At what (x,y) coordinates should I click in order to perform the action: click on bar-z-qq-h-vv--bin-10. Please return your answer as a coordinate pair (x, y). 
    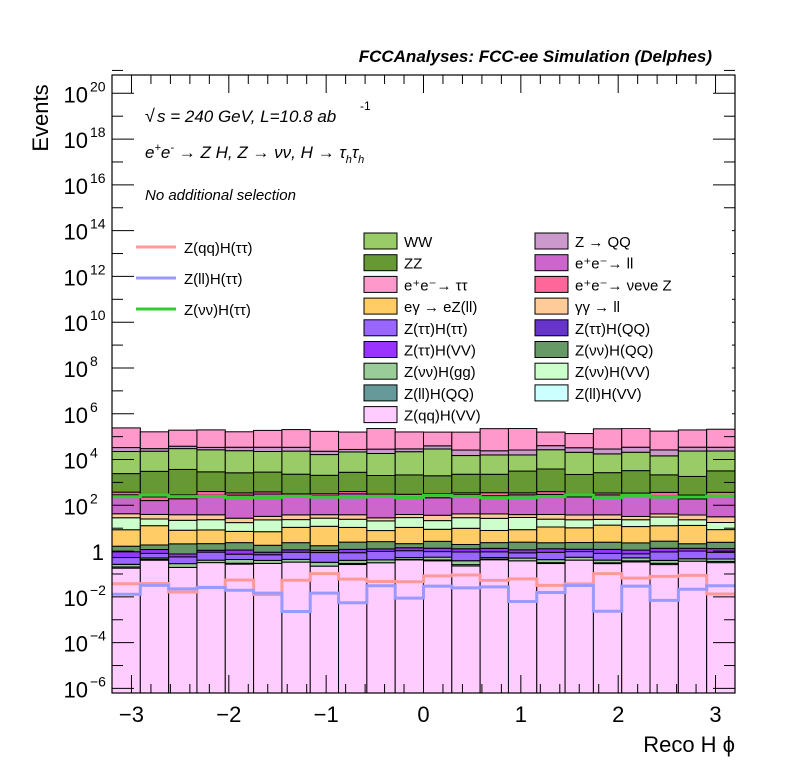
    Looking at the image, I should click on (409, 626).